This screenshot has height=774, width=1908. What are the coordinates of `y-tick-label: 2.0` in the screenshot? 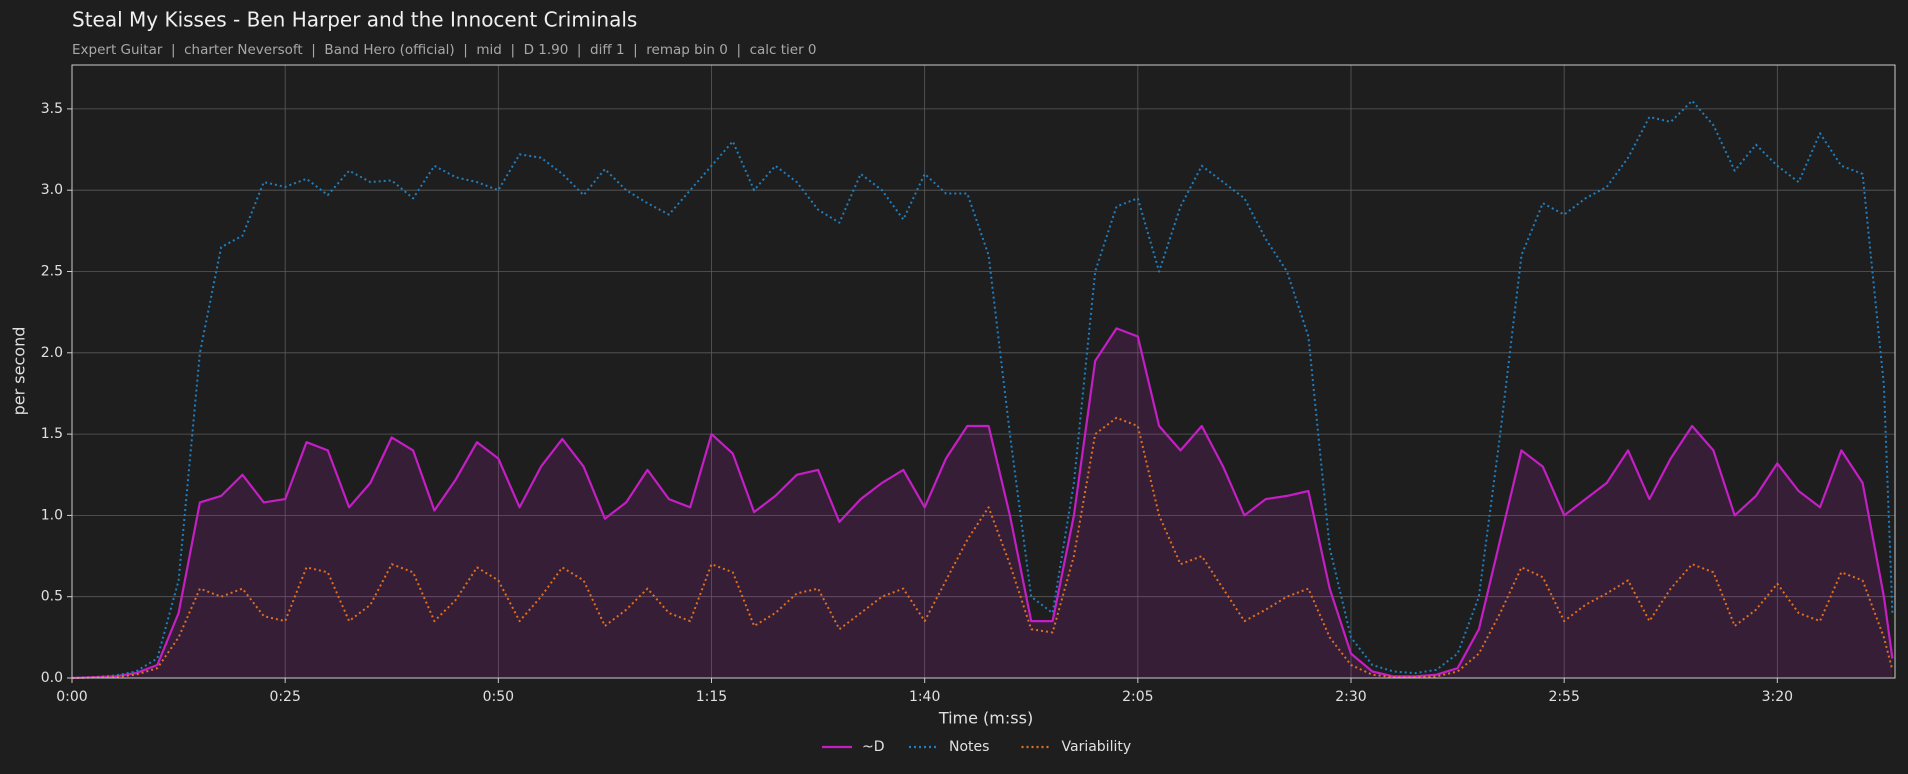 It's located at (52, 353).